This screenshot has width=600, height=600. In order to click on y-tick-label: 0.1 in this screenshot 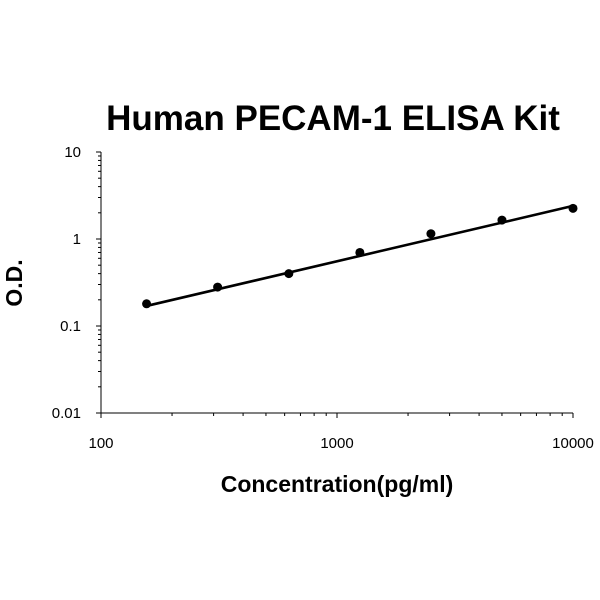, I will do `click(70, 326)`.